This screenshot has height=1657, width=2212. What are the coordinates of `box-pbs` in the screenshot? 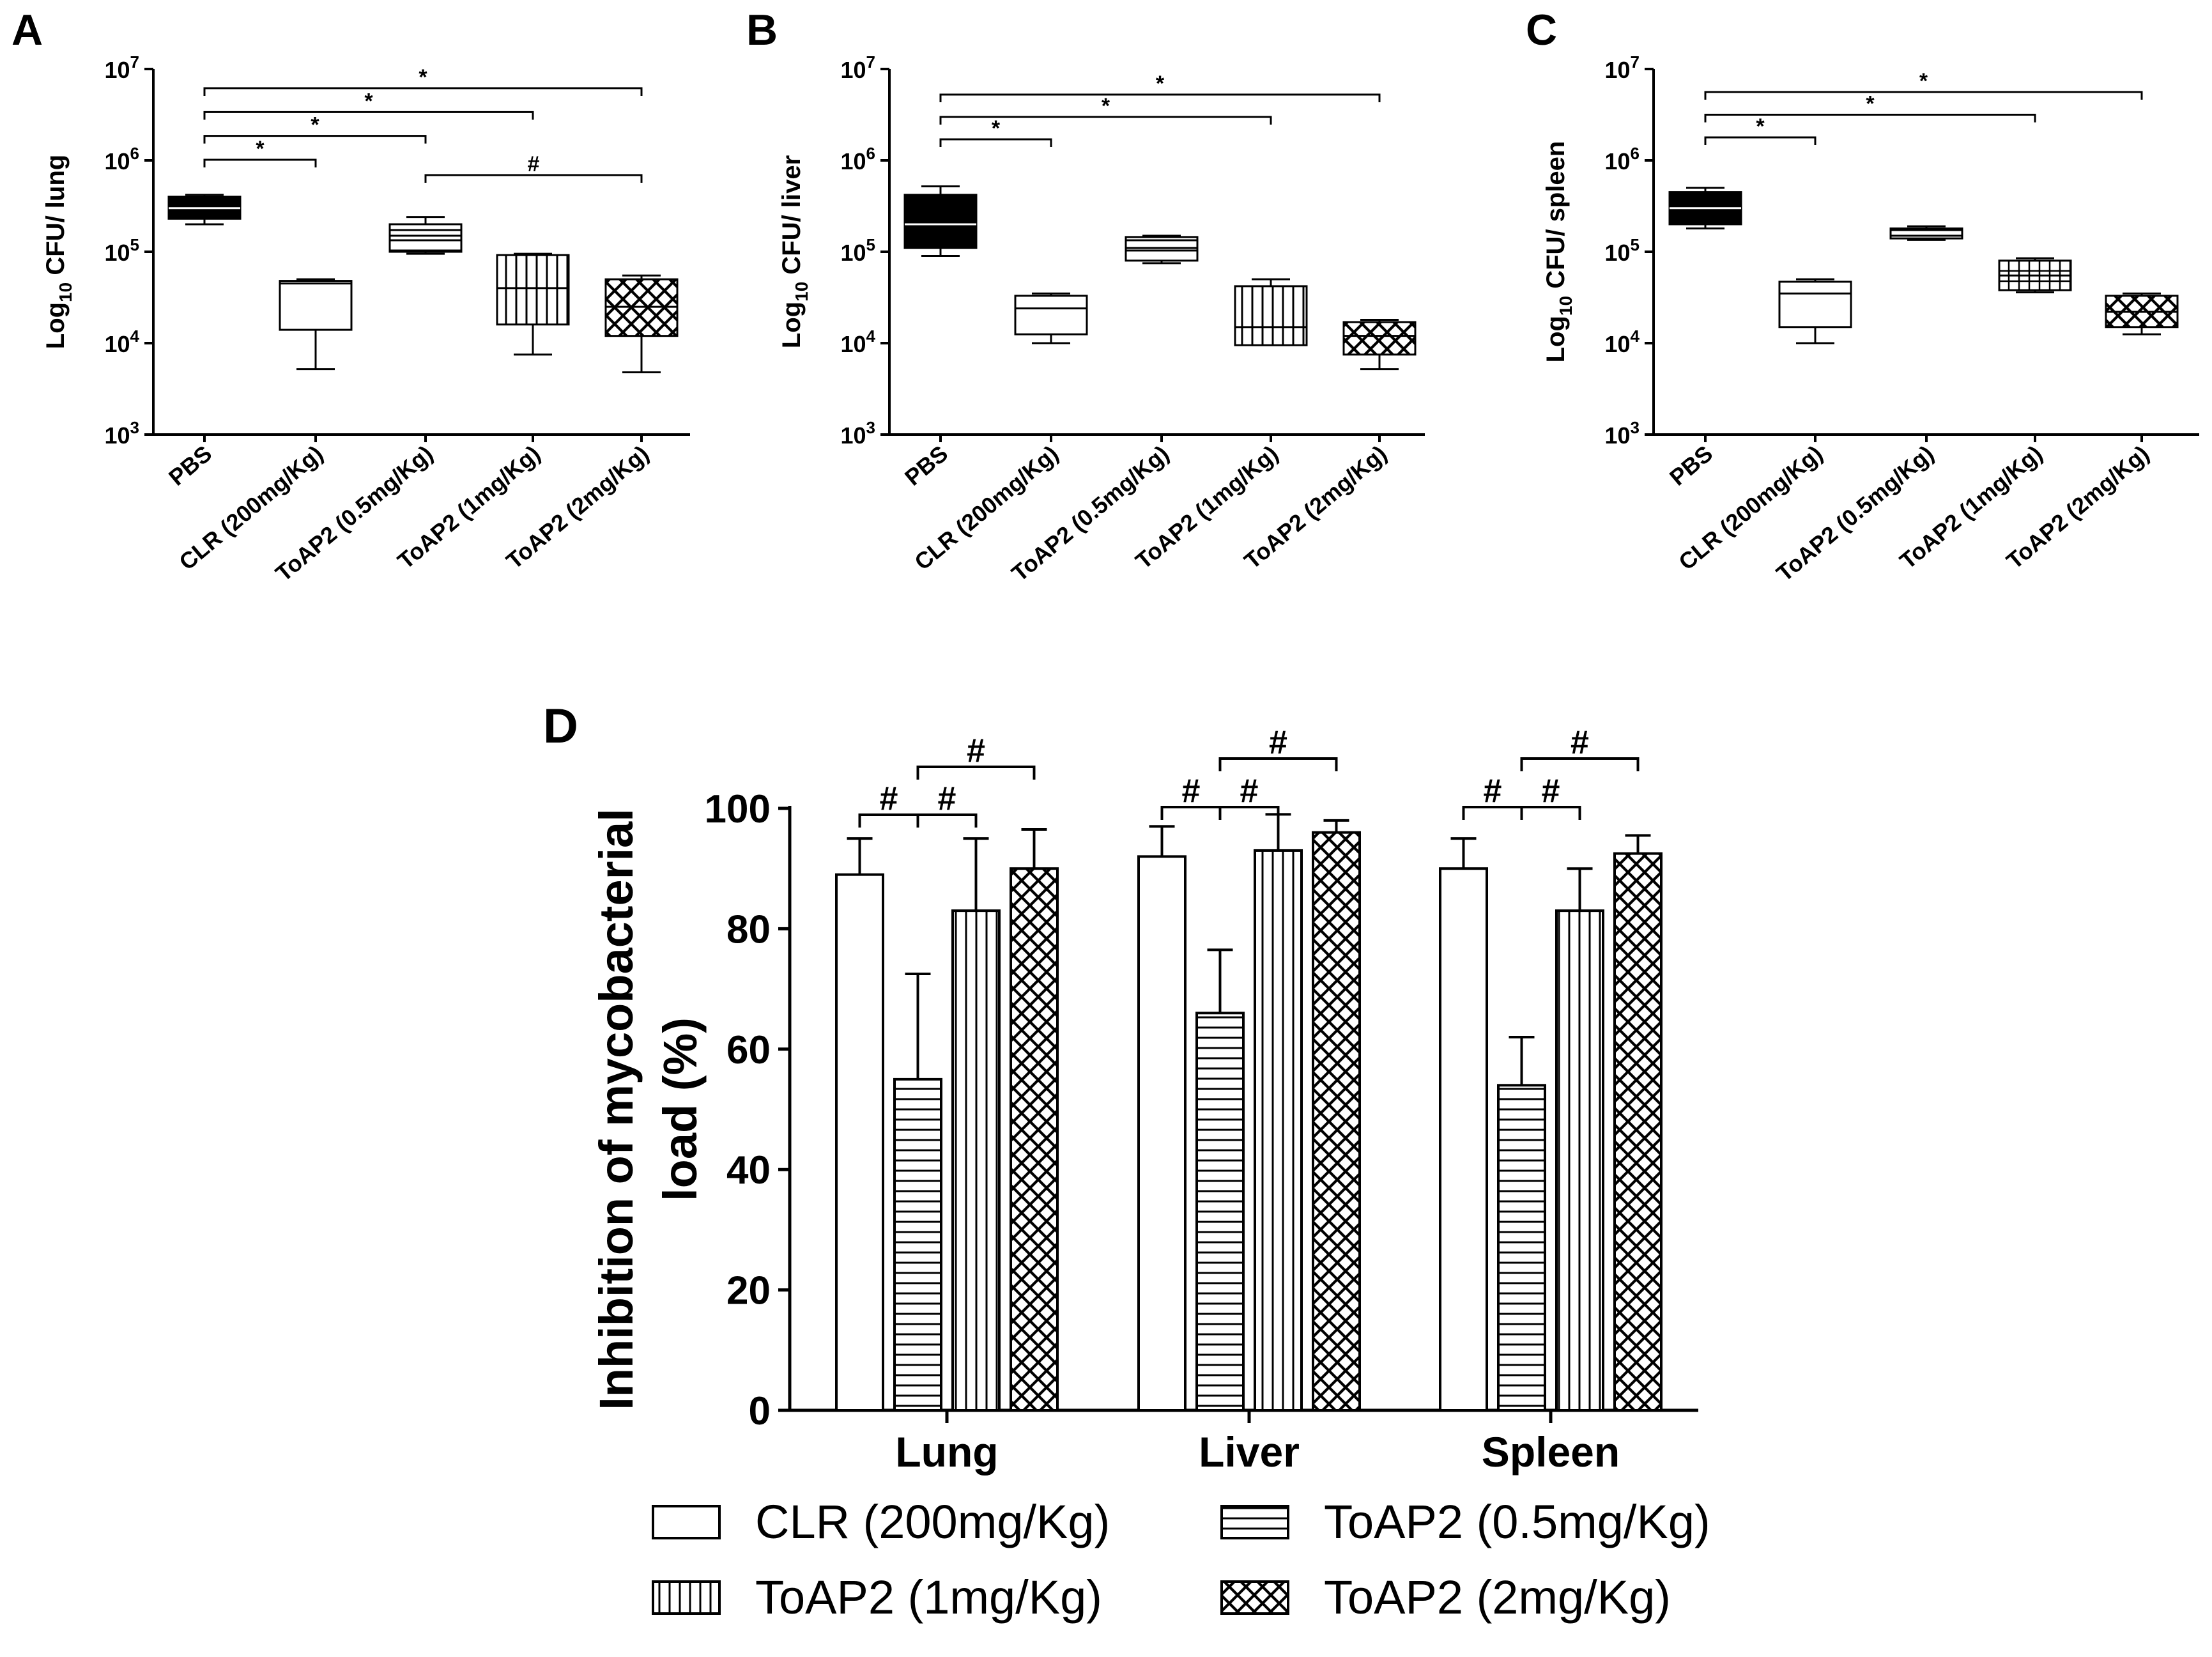 It's located at (940, 222).